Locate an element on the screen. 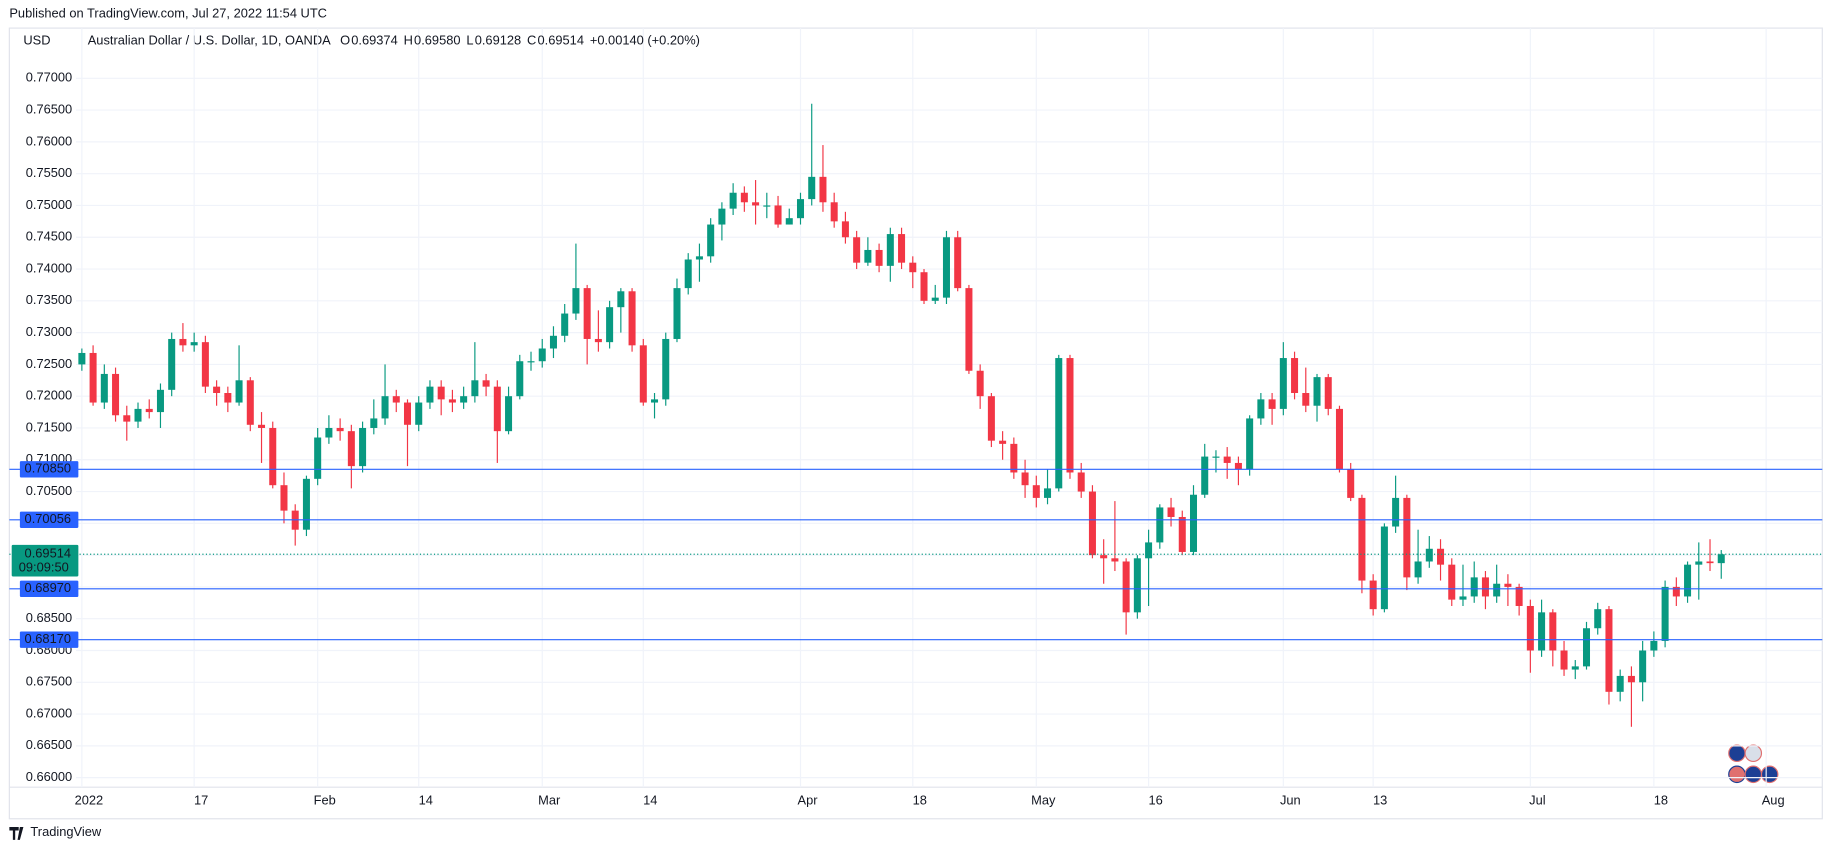 The height and width of the screenshot is (850, 1834). y-tick-label: 0.76500 is located at coordinates (49, 108).